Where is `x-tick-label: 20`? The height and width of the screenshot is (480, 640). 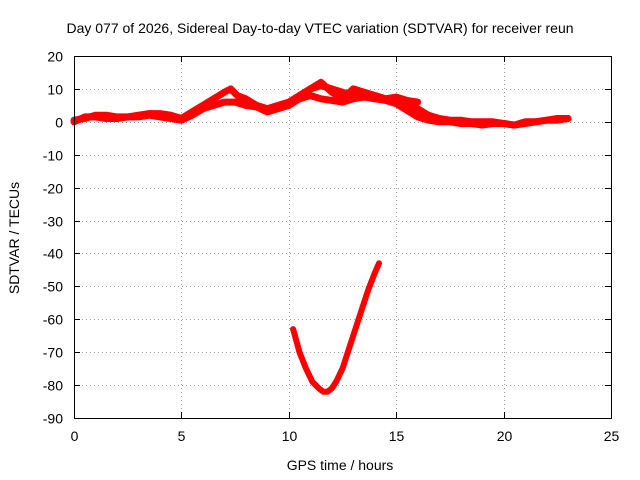 x-tick-label: 20 is located at coordinates (505, 436).